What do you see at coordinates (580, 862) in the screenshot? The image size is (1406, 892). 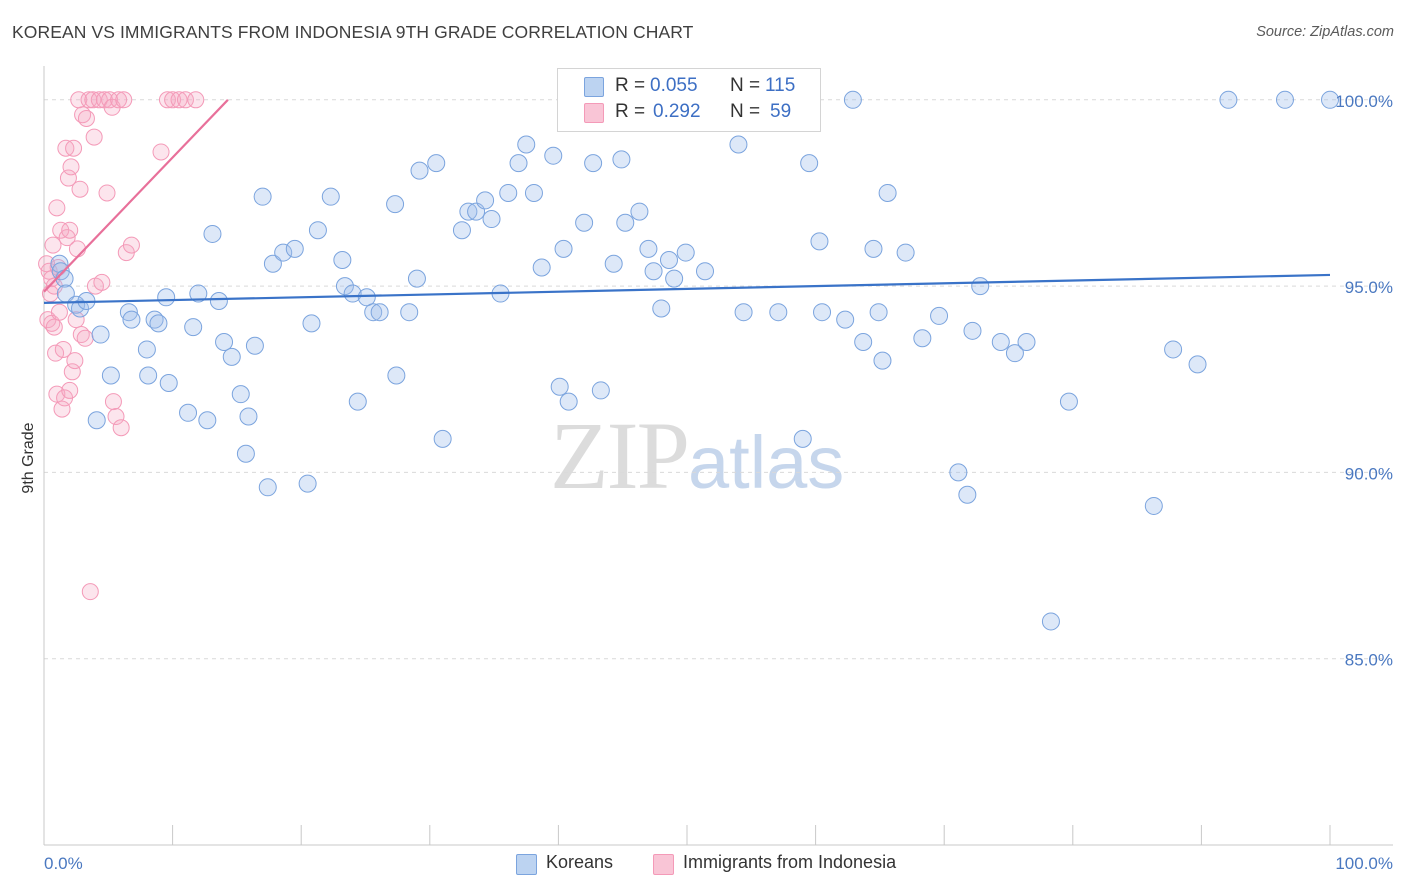 I see `bottom-koreans-label: Koreans` at bounding box center [580, 862].